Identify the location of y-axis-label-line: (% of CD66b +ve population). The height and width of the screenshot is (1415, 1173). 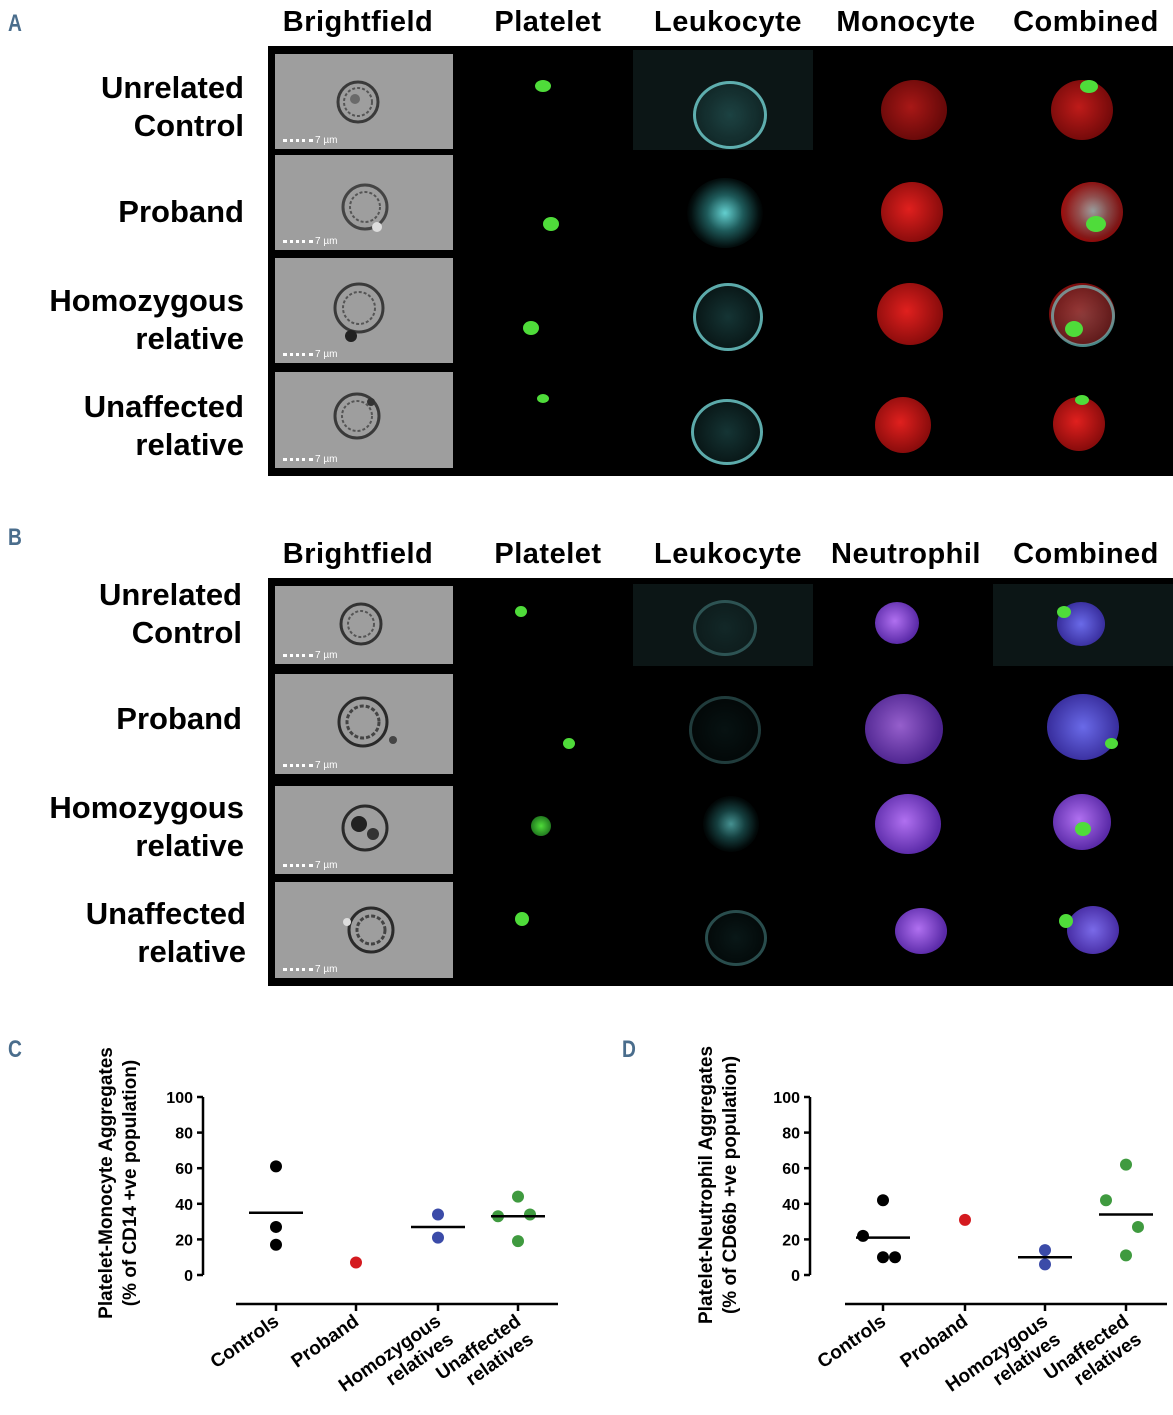
(730, 1185).